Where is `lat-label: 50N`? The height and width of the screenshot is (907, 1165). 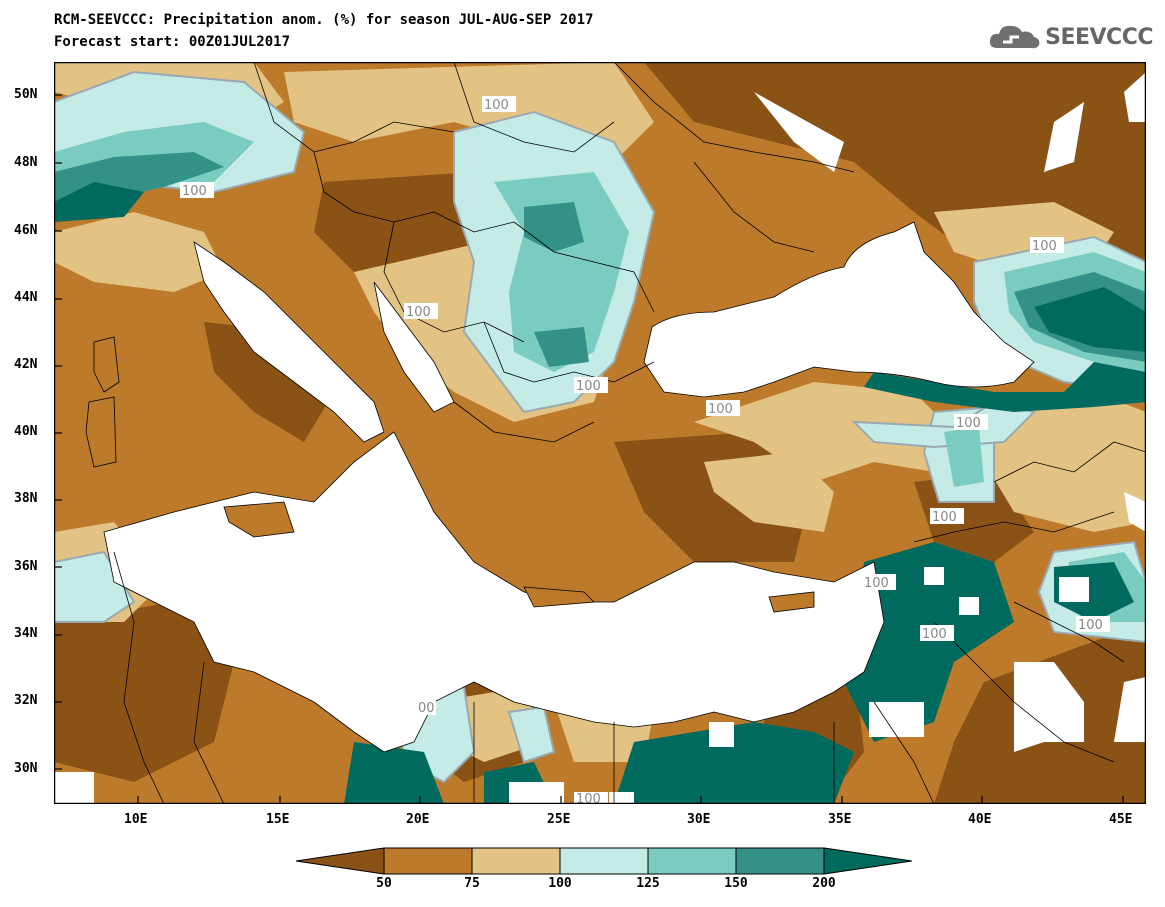 lat-label: 50N is located at coordinates (26, 94).